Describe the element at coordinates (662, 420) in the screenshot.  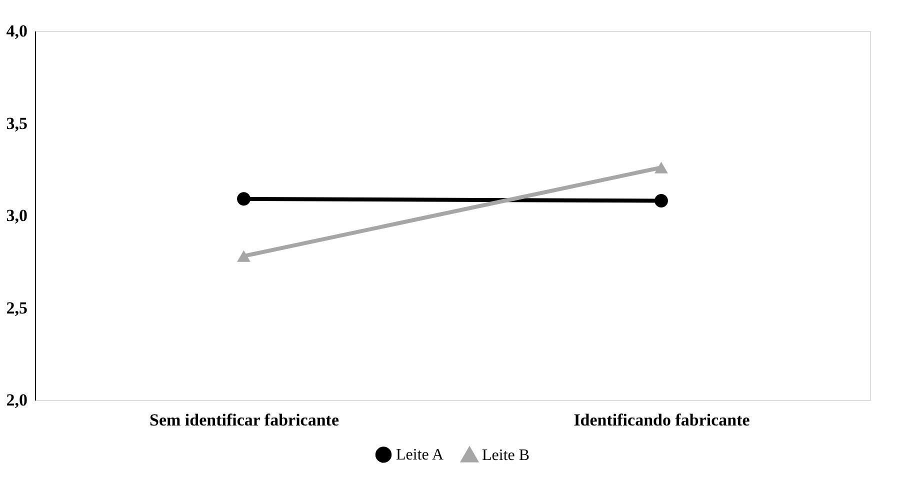
I see `x-tick-label: Identificando fabricante` at that location.